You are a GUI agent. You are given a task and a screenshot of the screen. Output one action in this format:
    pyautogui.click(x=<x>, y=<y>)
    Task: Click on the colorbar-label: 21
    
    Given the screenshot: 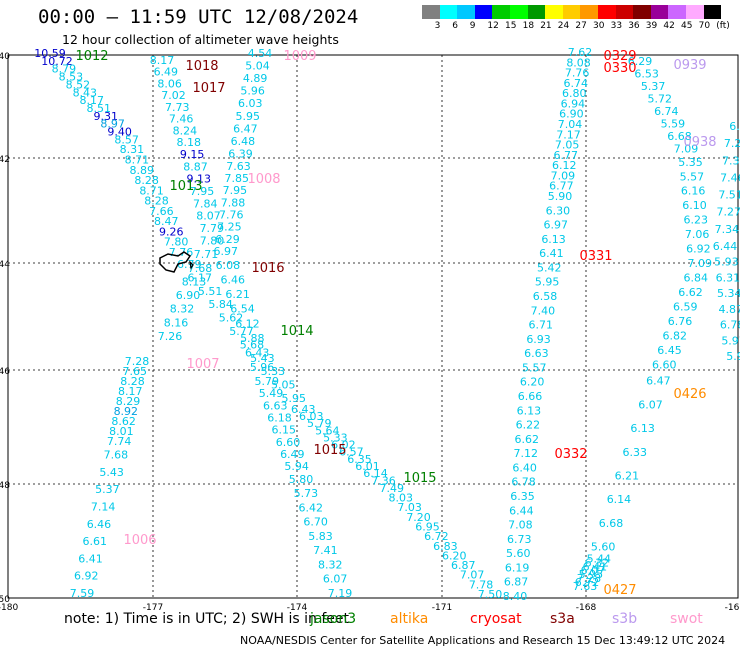 What is the action you would take?
    pyautogui.click(x=546, y=26)
    